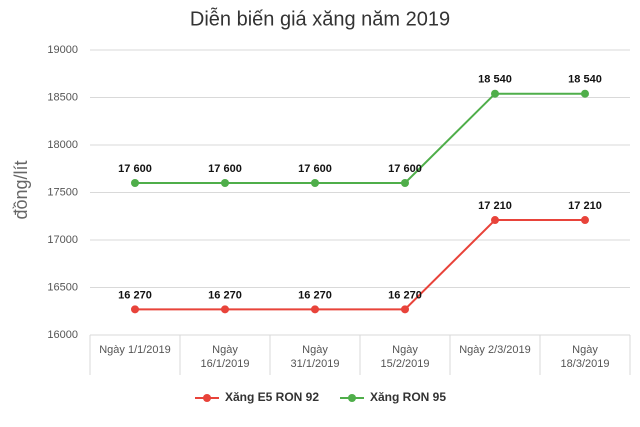 The image size is (640, 427). I want to click on y-tick-label: 19000, so click(62, 50).